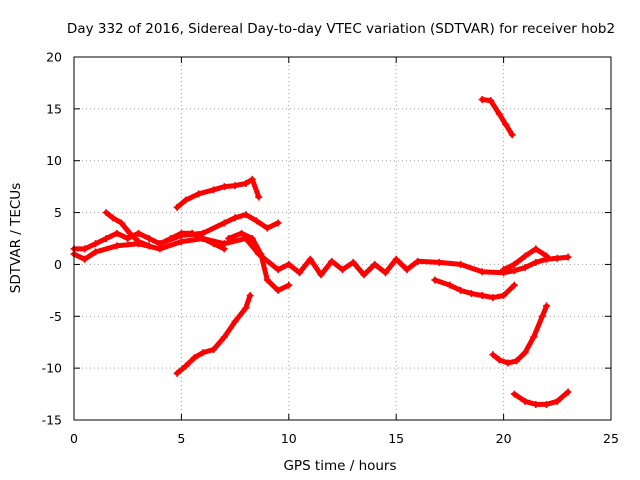 The height and width of the screenshot is (480, 640). What do you see at coordinates (213, 334) in the screenshot?
I see `series-arc-5-to-8.2h-lower` at bounding box center [213, 334].